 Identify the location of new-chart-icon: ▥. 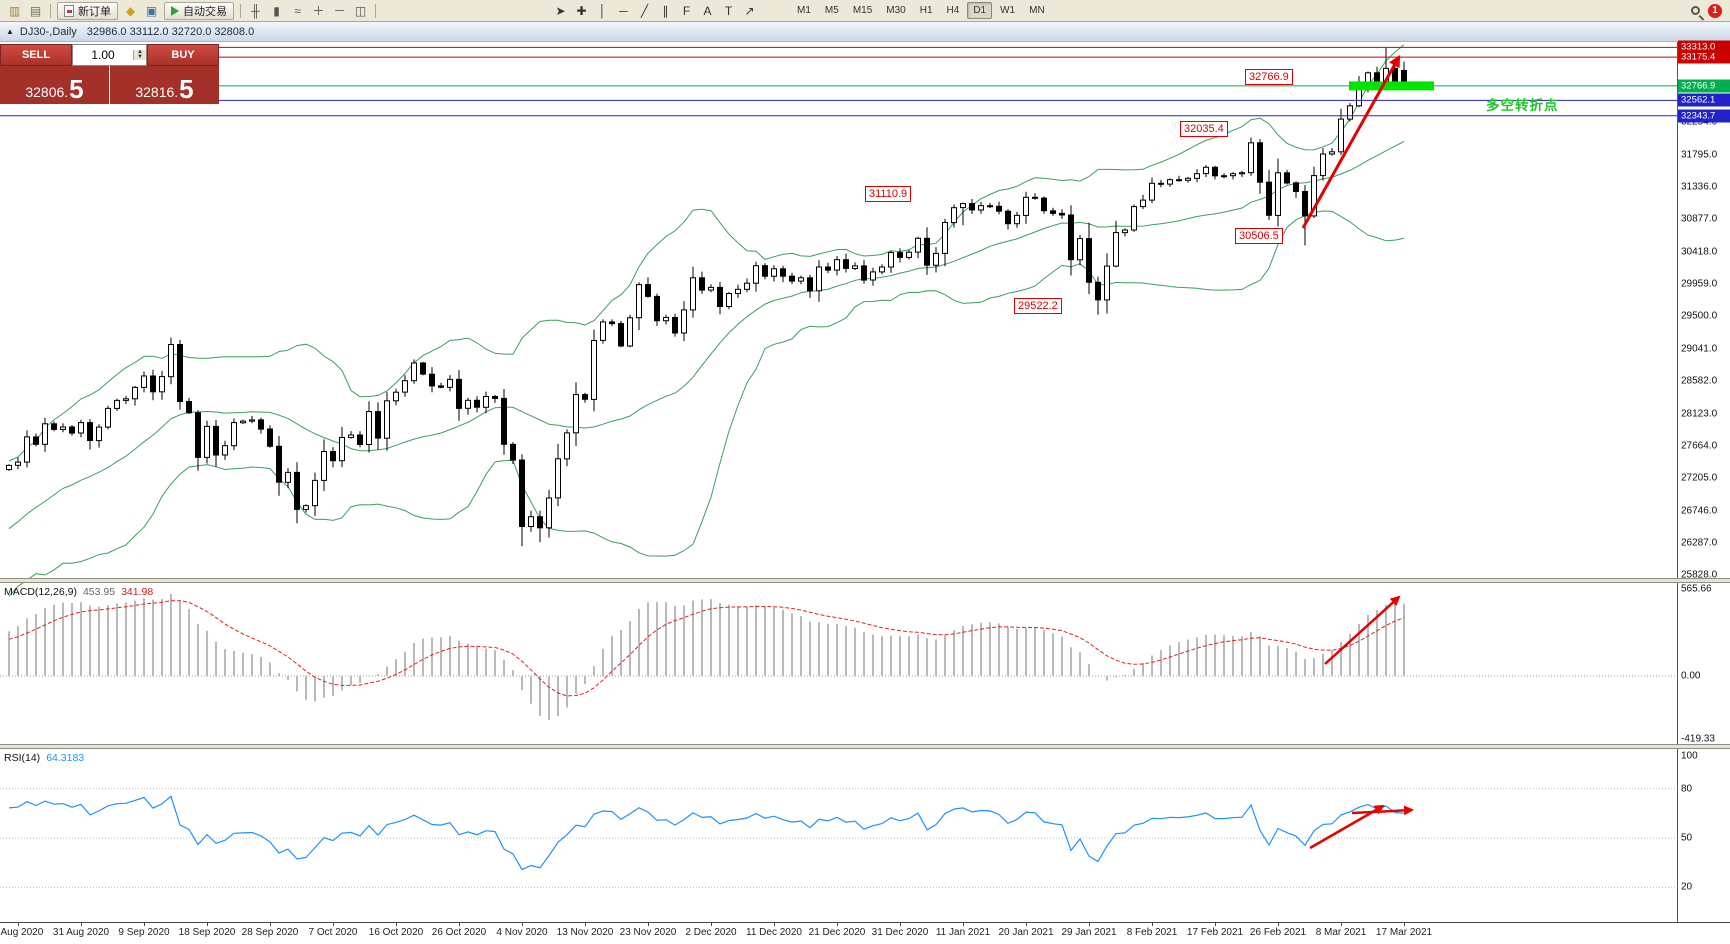
(14, 10).